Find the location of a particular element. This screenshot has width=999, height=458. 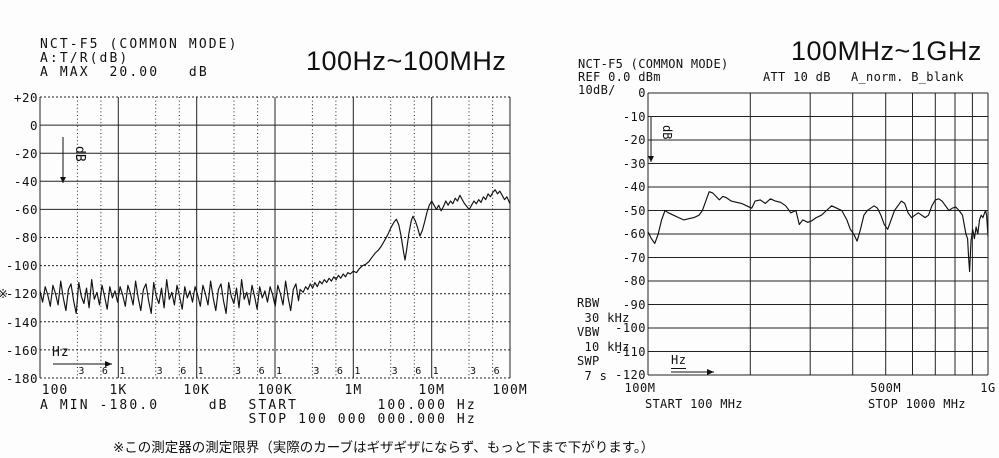

right-chart-header: NCT-F5 (COMMON MODE) REF 0.0 dBm 10dB/ is located at coordinates (653, 77).